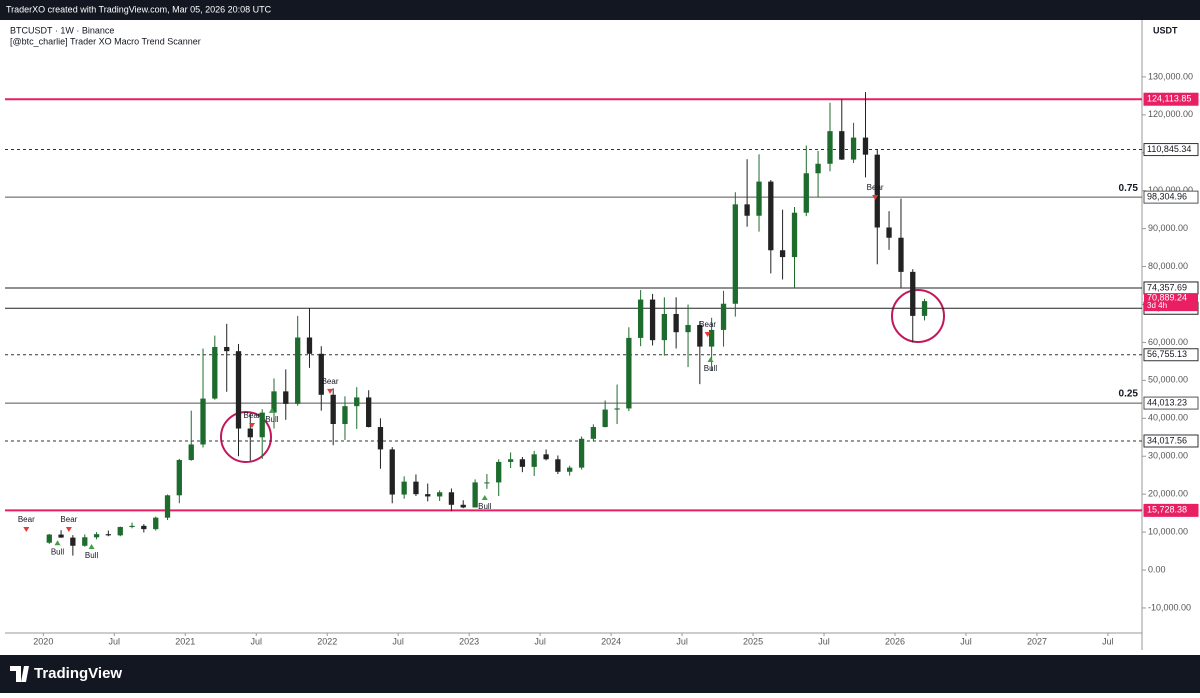 This screenshot has width=1200, height=698. I want to click on currency: USDT, so click(1165, 30).